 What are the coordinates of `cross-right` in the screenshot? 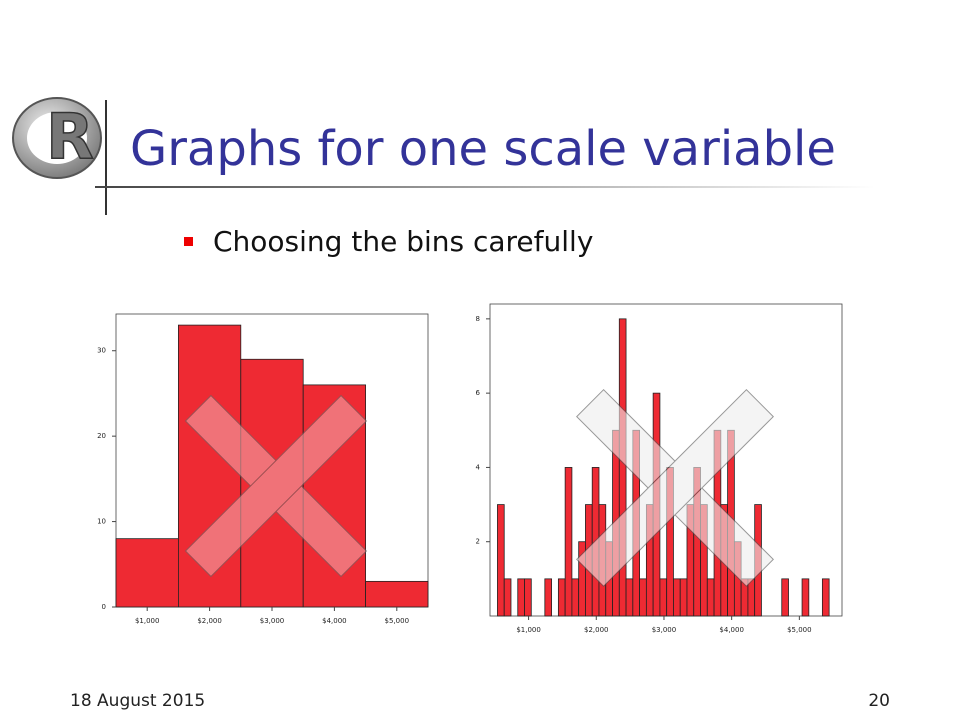 It's located at (675, 488).